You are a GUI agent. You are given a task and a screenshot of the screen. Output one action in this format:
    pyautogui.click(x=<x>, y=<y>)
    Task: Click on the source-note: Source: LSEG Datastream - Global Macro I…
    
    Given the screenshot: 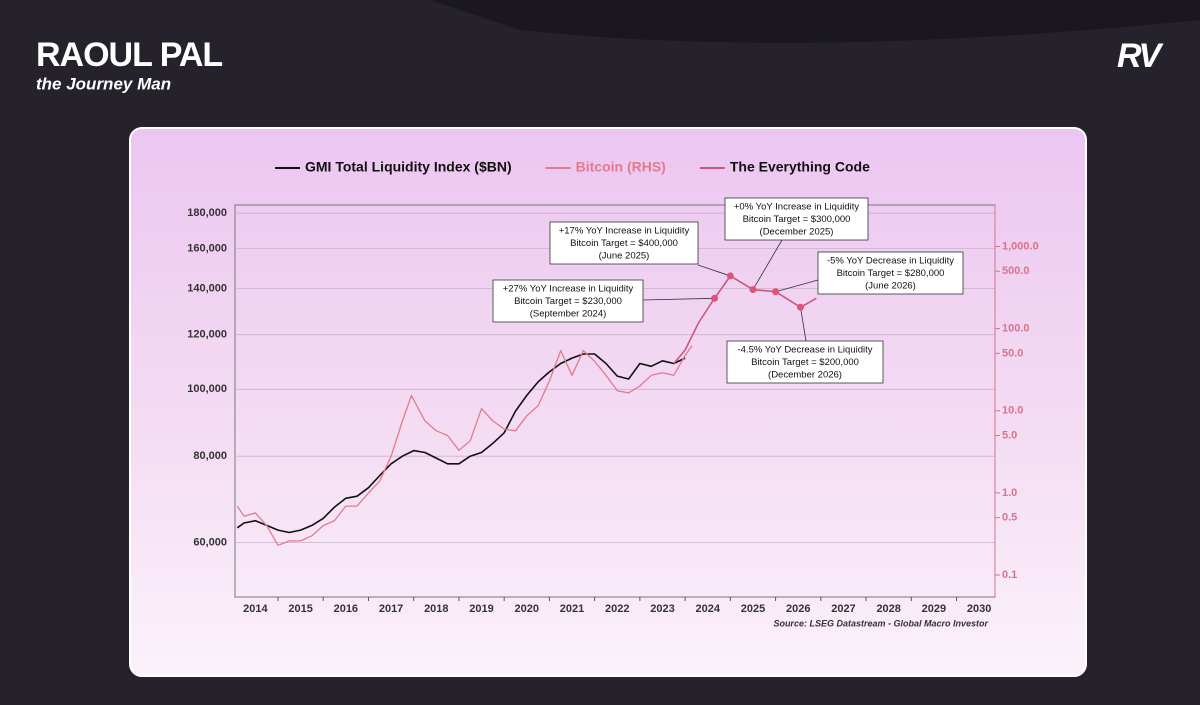 What is the action you would take?
    pyautogui.click(x=880, y=623)
    